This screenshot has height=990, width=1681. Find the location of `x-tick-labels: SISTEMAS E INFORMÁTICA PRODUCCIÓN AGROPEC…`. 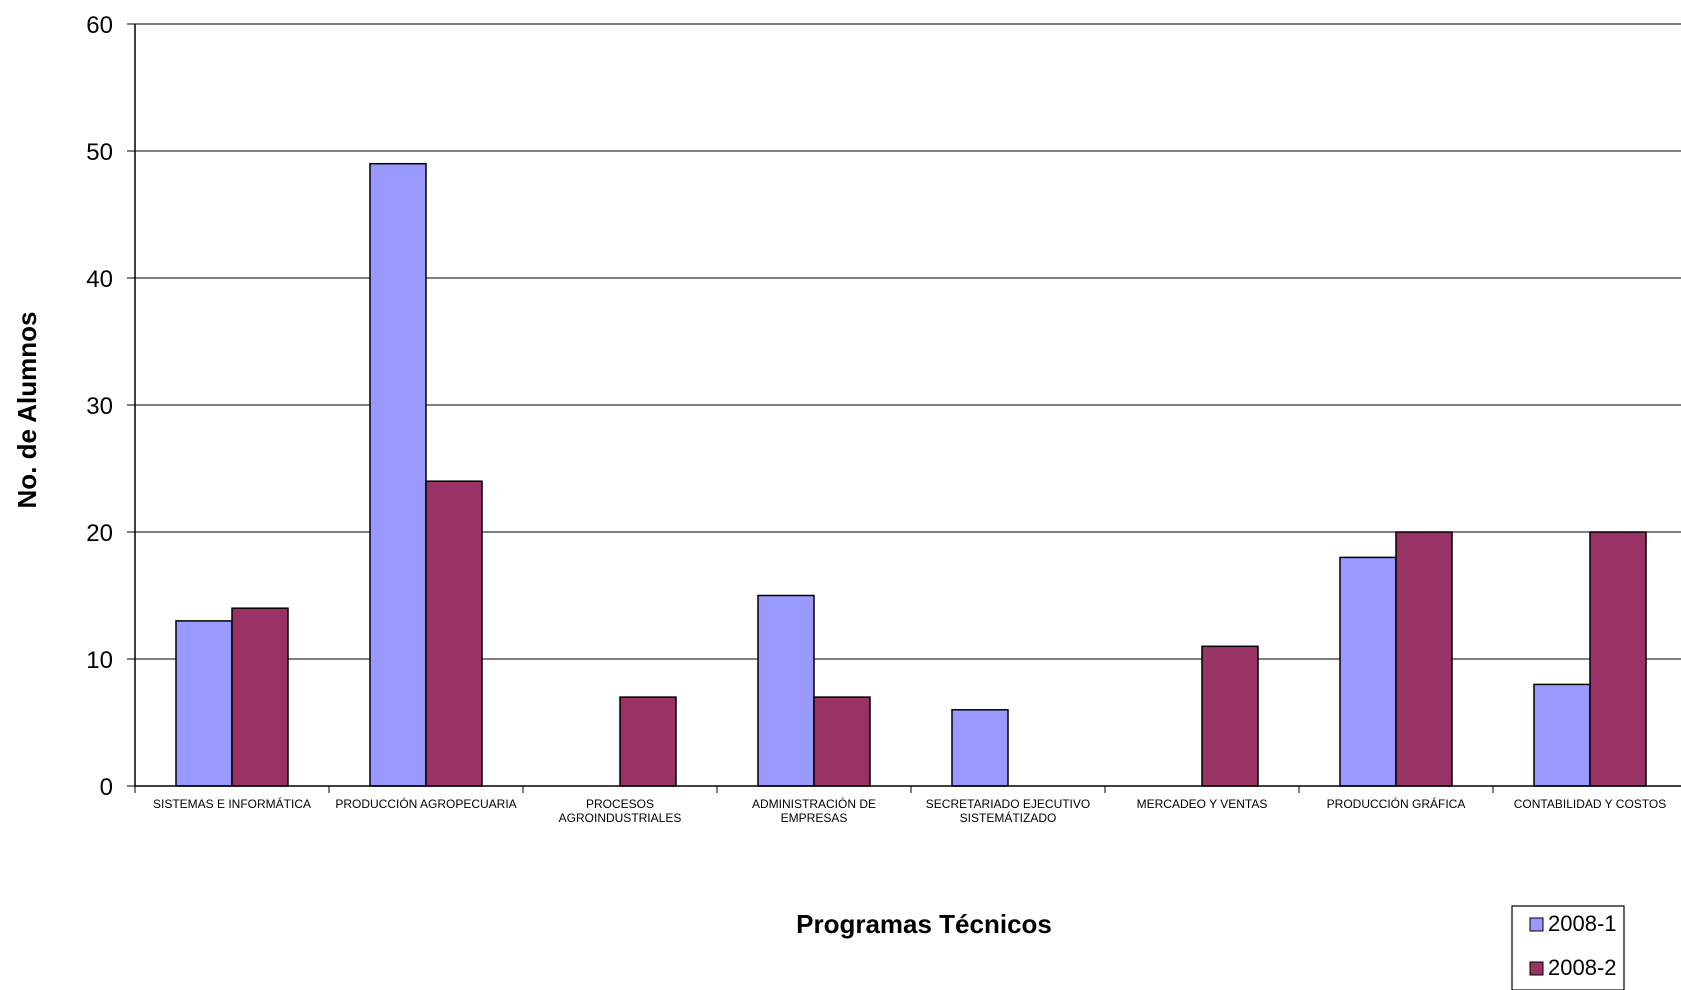

x-tick-labels: SISTEMAS E INFORMÁTICA PRODUCCIÓN AGROPEC… is located at coordinates (909, 810).